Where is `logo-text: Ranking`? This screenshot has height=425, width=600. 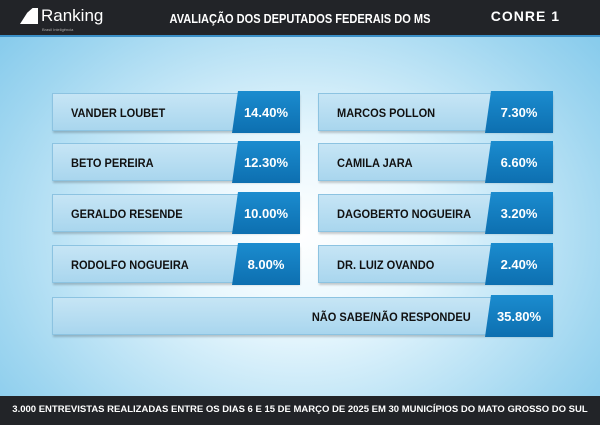 logo-text: Ranking is located at coordinates (72, 15).